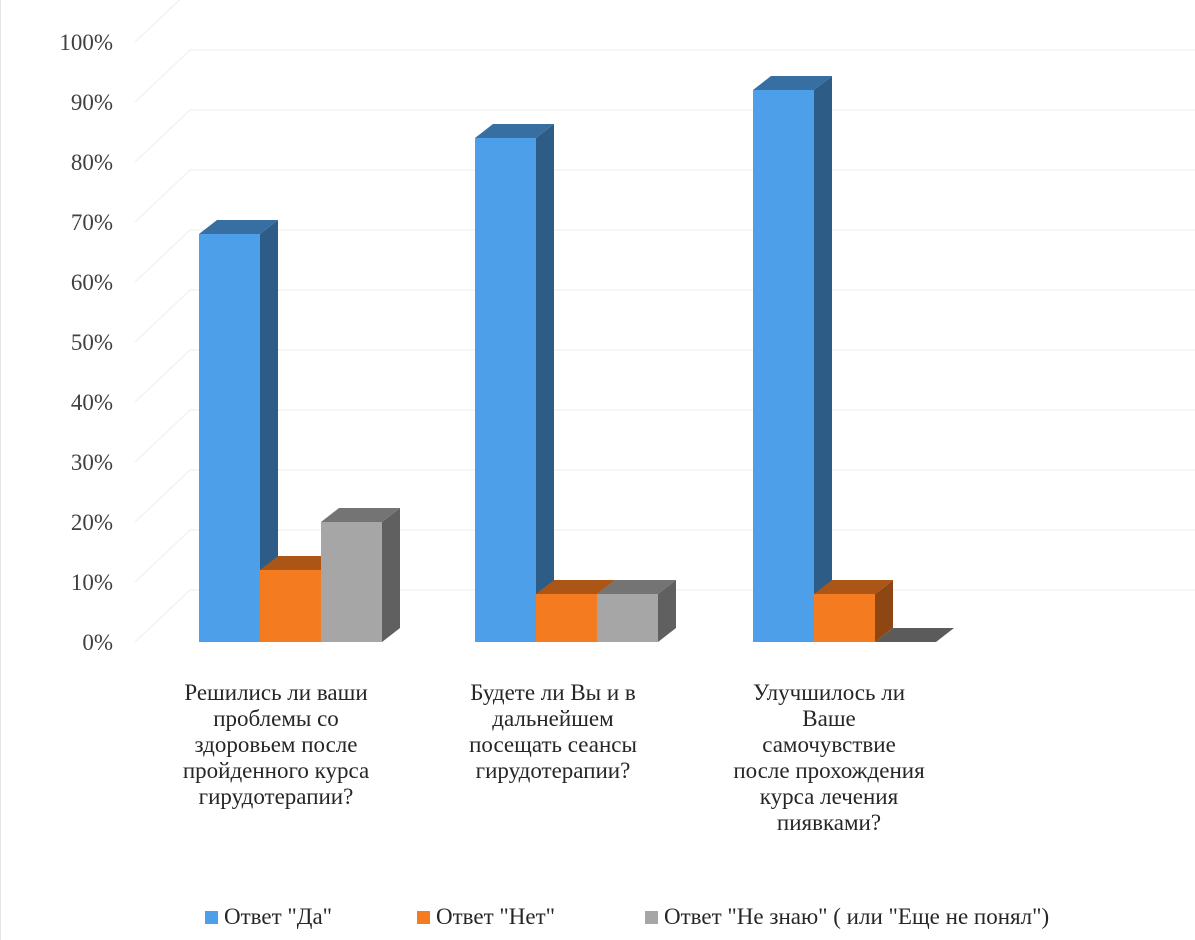  Describe the element at coordinates (276, 718) in the screenshot. I see `category-label-line: проблемы со` at that location.